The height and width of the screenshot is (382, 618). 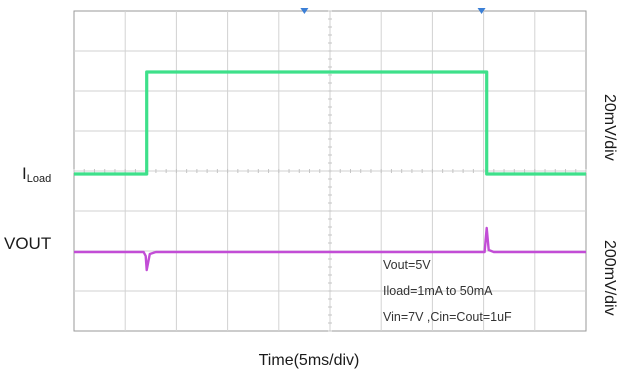 What do you see at coordinates (407, 265) in the screenshot?
I see `annotation-vout: Vout=5V` at bounding box center [407, 265].